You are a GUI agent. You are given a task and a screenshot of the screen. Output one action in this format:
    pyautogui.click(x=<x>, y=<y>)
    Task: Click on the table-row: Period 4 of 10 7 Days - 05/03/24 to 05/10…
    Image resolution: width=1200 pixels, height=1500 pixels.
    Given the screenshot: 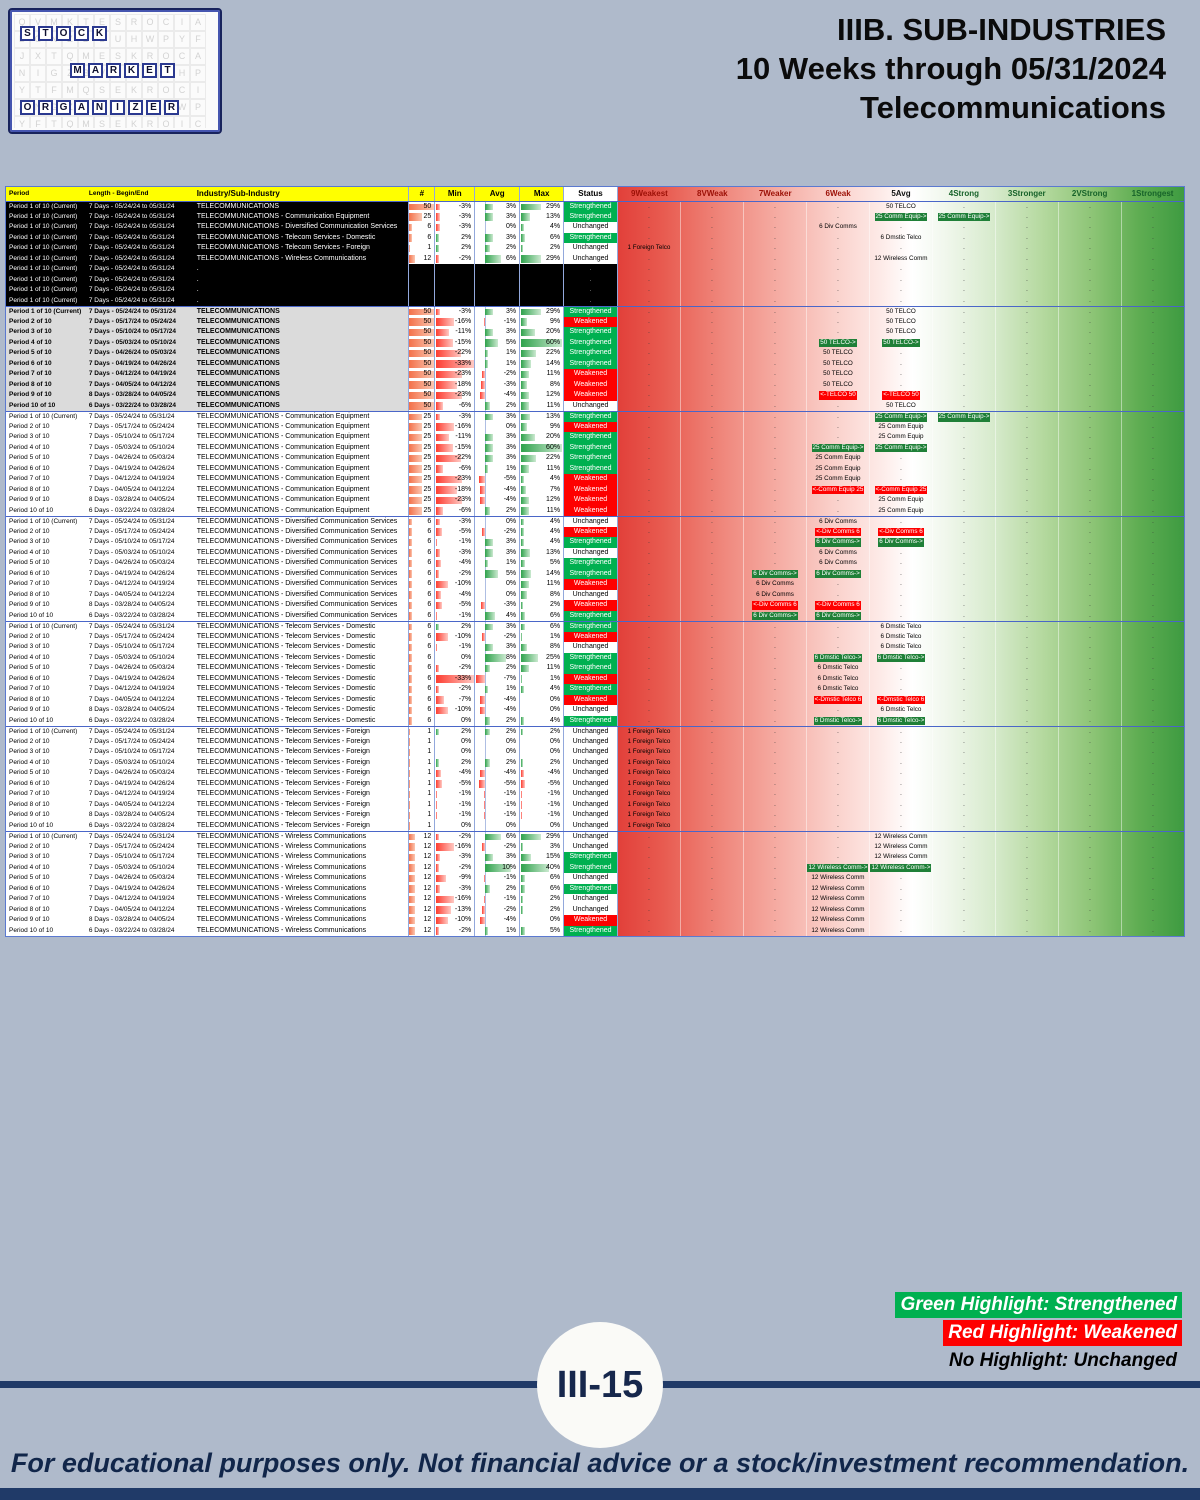 What is the action you would take?
    pyautogui.click(x=595, y=657)
    